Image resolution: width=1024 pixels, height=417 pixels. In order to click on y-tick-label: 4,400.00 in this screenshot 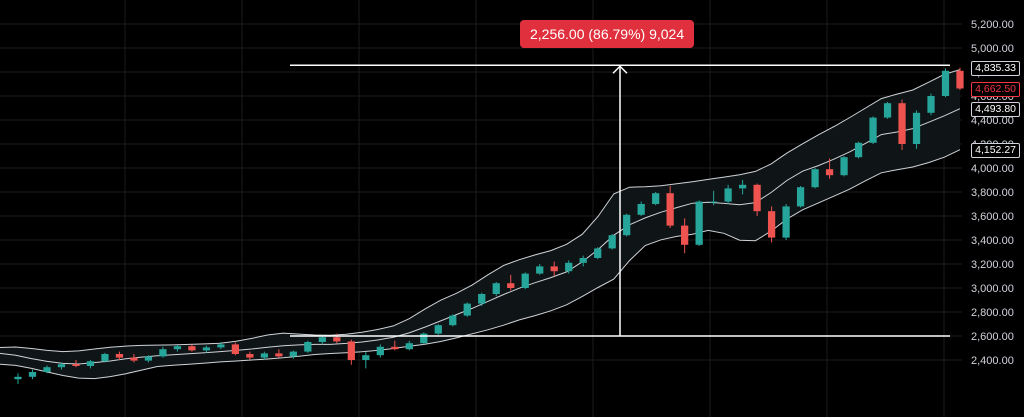, I will do `click(992, 121)`.